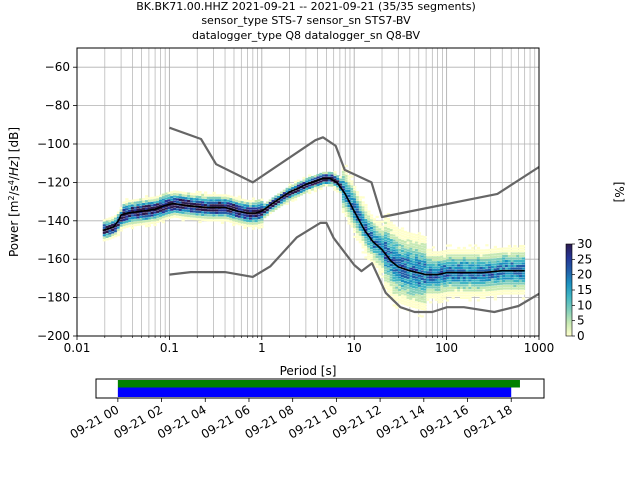 This screenshot has height=480, width=640. What do you see at coordinates (619, 192) in the screenshot?
I see `colorbar-label: [%]` at bounding box center [619, 192].